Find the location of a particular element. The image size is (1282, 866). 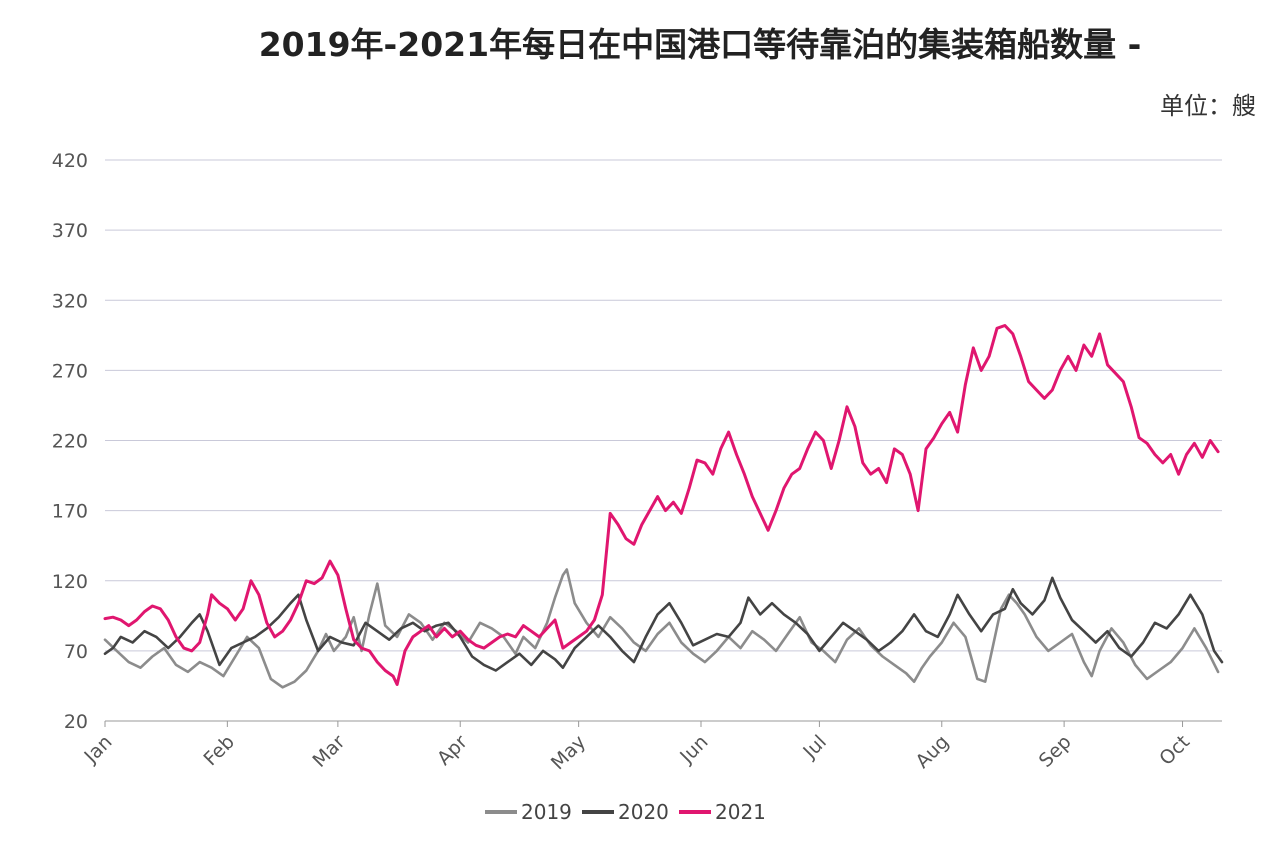

x-axis: Jan Feb Mar Apr May Jun Jul Aug Sep Oct is located at coordinates (651, 747).